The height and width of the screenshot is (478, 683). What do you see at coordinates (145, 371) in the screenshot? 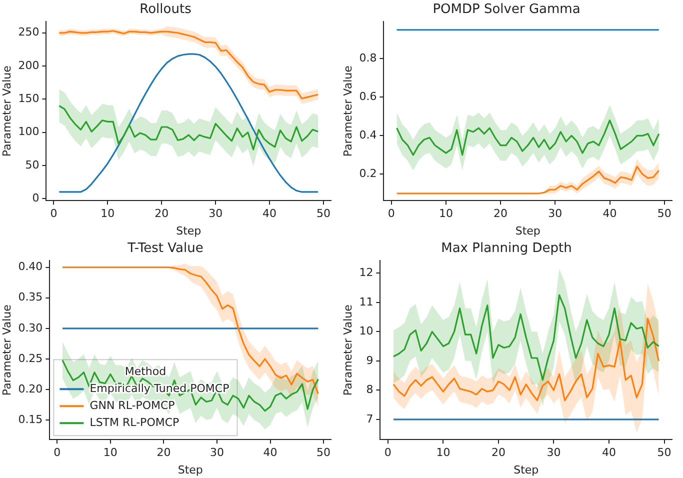
I see `legend-title: Method` at bounding box center [145, 371].